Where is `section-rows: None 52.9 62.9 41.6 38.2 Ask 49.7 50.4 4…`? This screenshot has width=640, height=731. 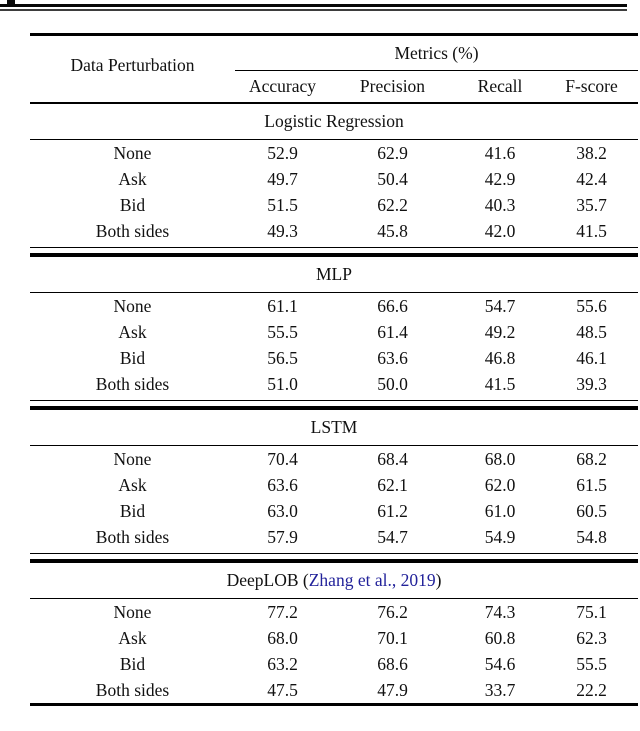
section-rows: None 52.9 62.9 41.6 38.2 Ask 49.7 50.4 4… is located at coordinates (334, 192).